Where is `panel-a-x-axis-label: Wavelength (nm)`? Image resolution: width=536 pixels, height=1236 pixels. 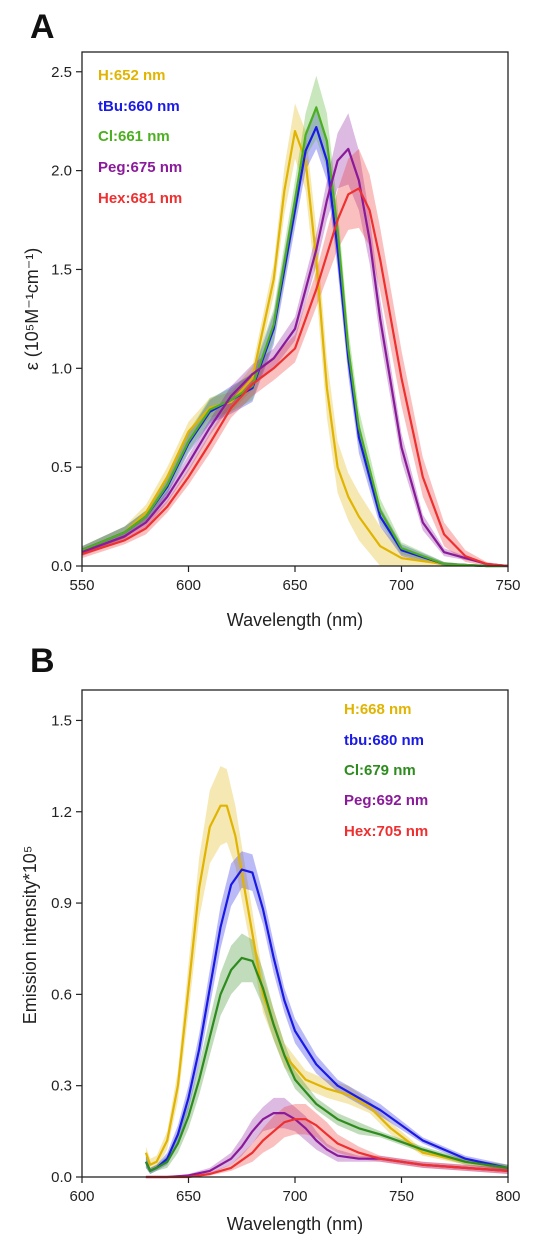 panel-a-x-axis-label: Wavelength (nm) is located at coordinates (295, 620).